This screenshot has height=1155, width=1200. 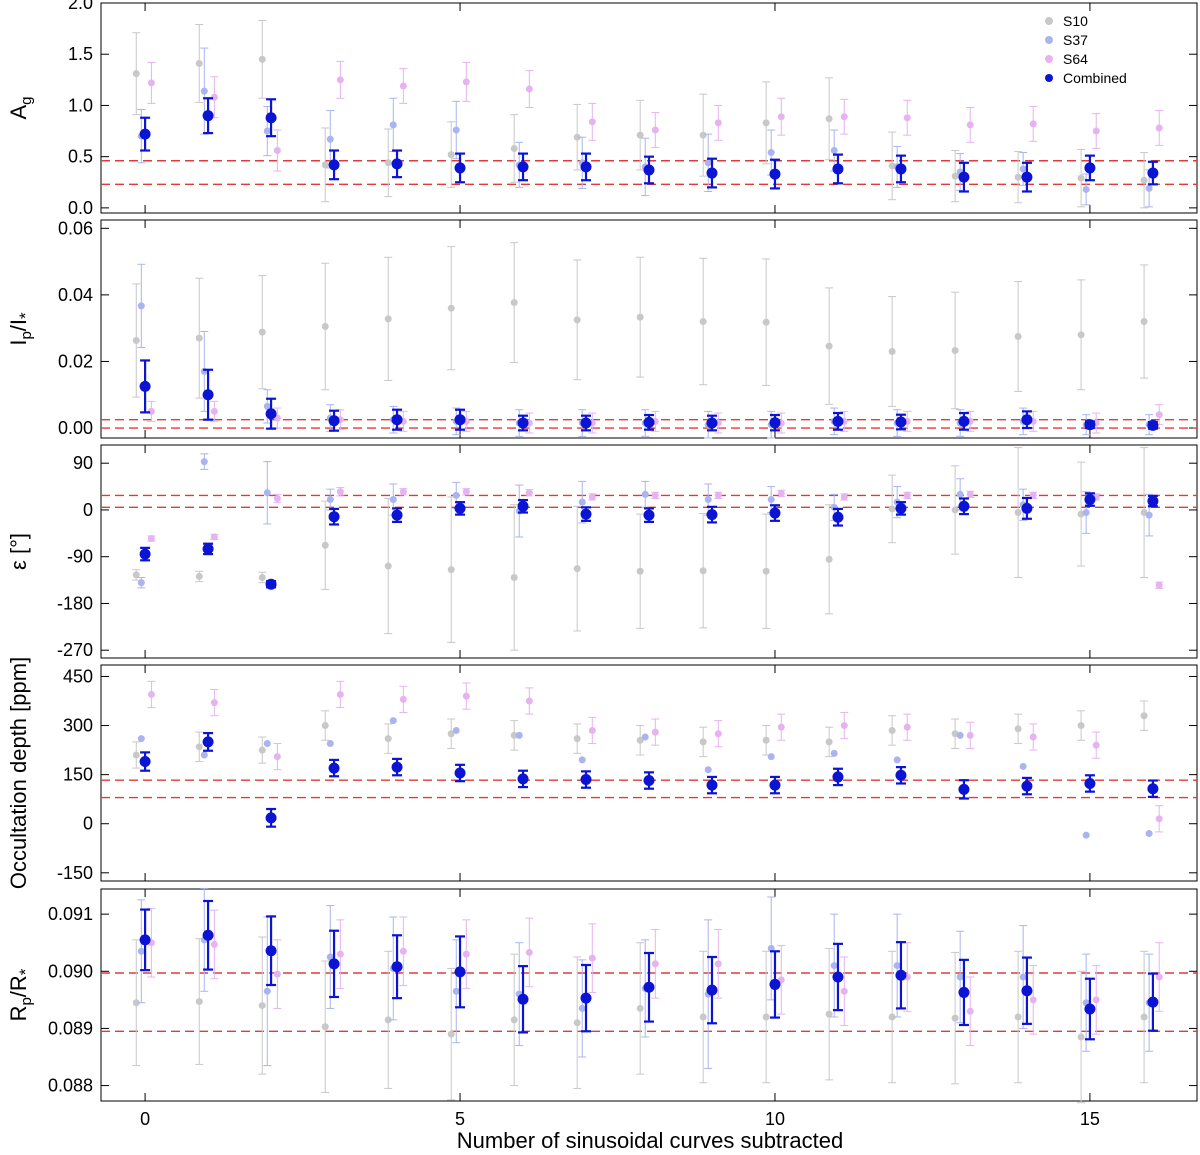 I want to click on y-tick-label: 0.04, so click(x=75, y=295).